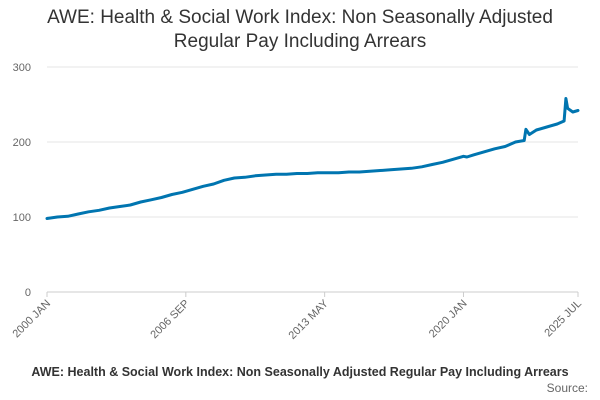 This screenshot has width=600, height=400. I want to click on x-axis-ticks: 2000 JAN 2006 SEP 2013 MAY 2020 JAN 2025 JUL, so click(297, 317).